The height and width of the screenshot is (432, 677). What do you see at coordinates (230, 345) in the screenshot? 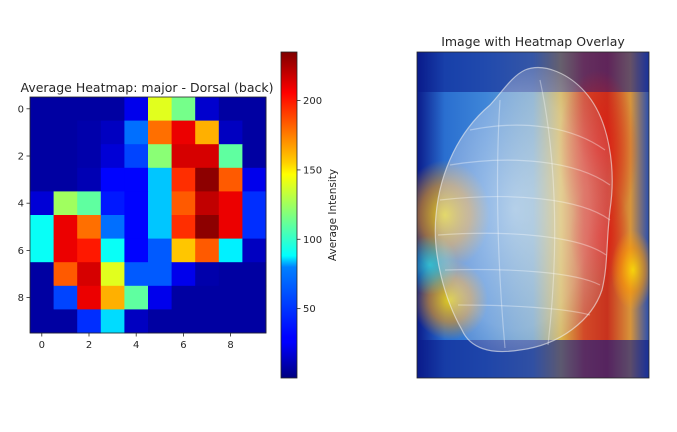
I see `x-tick-label: 8` at bounding box center [230, 345].